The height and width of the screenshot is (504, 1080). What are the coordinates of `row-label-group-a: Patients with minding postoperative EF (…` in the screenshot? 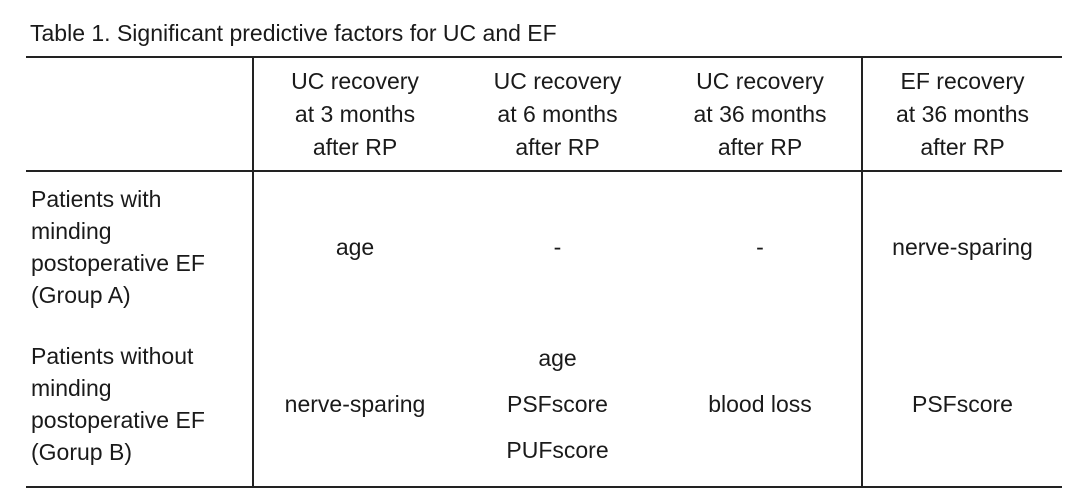 It's located at (118, 246).